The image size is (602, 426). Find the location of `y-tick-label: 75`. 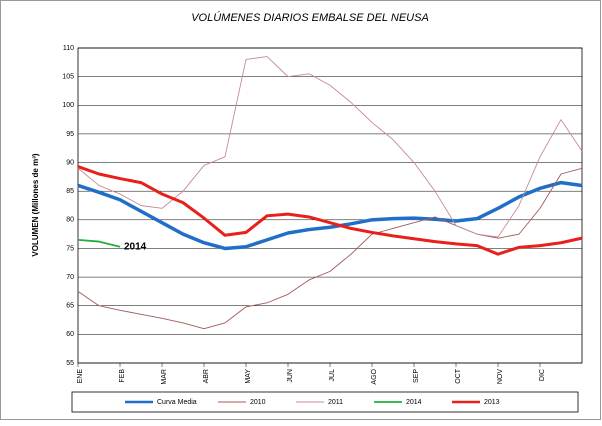

y-tick-label: 75 is located at coordinates (70, 248).